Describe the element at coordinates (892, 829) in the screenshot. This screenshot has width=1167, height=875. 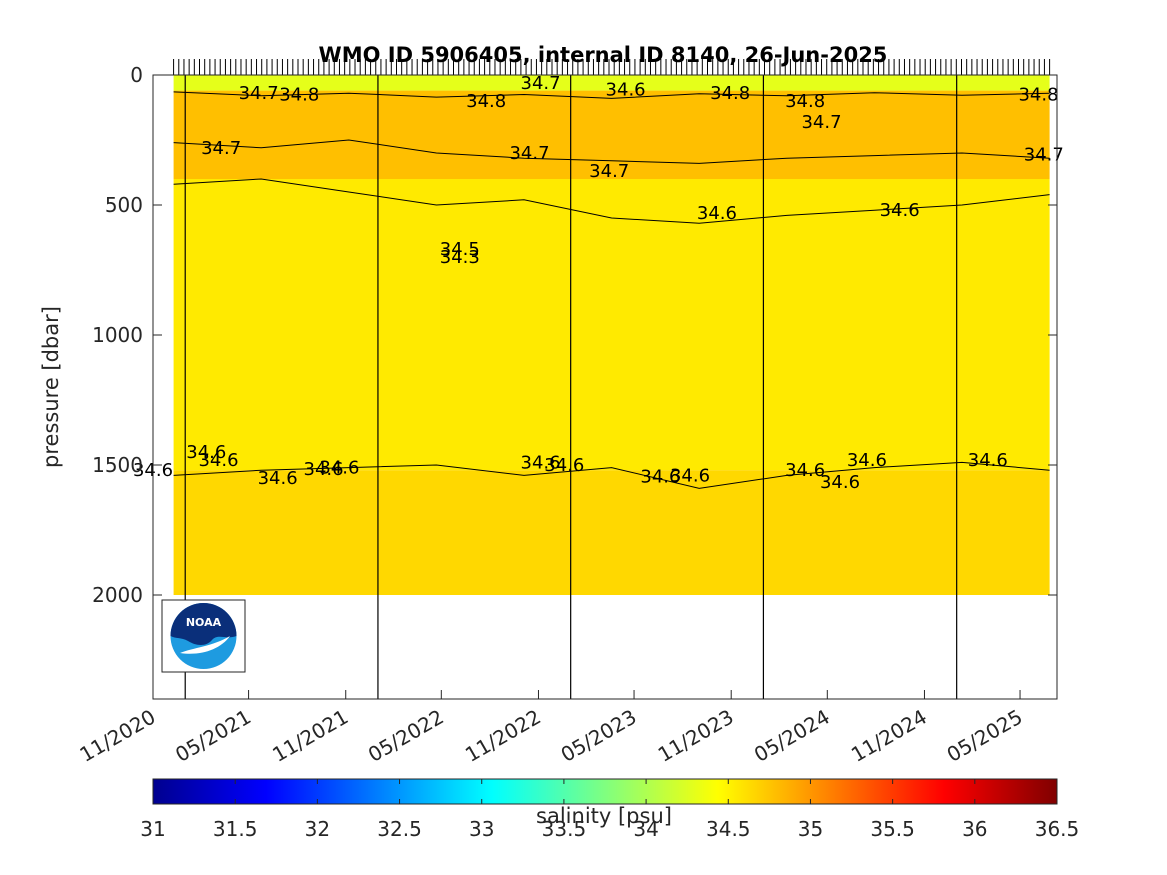
I see `colorbar-tick-label: 35.5` at that location.